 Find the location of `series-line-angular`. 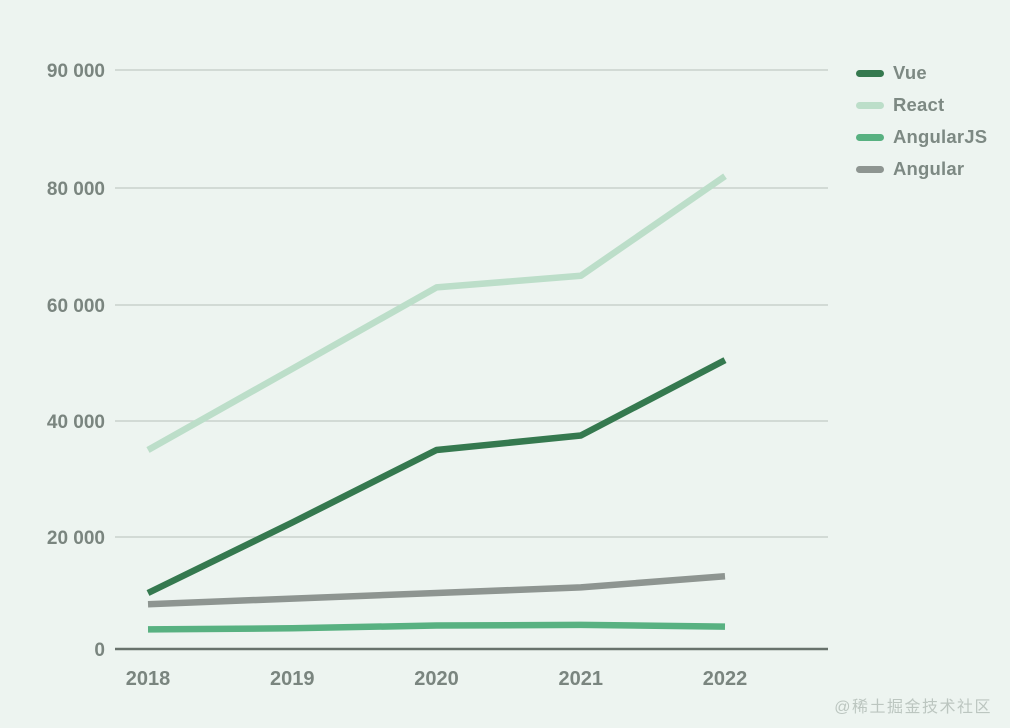

series-line-angular is located at coordinates (436, 590).